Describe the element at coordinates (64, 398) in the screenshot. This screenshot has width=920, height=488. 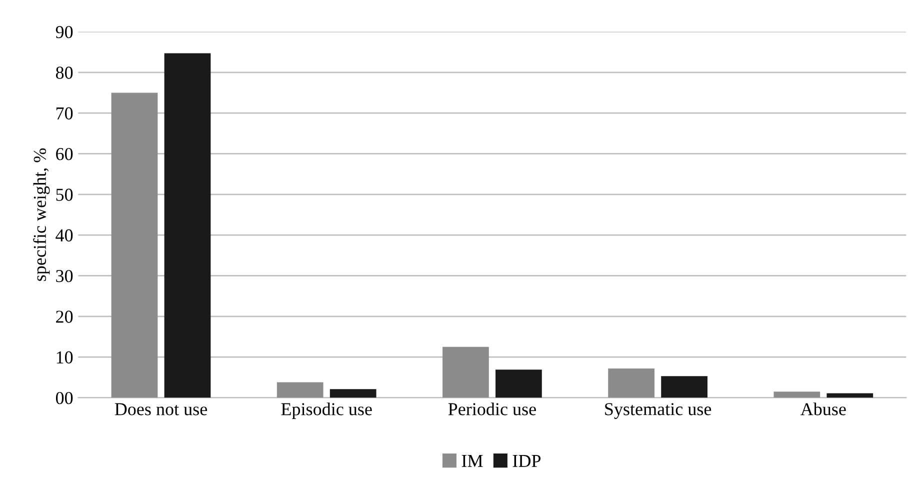
I see `y-tick-label: 00` at that location.